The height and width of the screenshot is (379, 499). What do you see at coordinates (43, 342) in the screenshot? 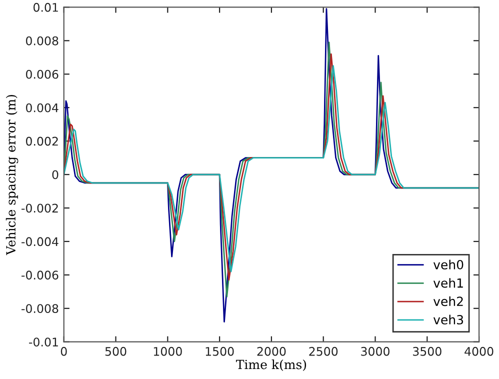
I see `y-tick-label: -0.01` at bounding box center [43, 342].